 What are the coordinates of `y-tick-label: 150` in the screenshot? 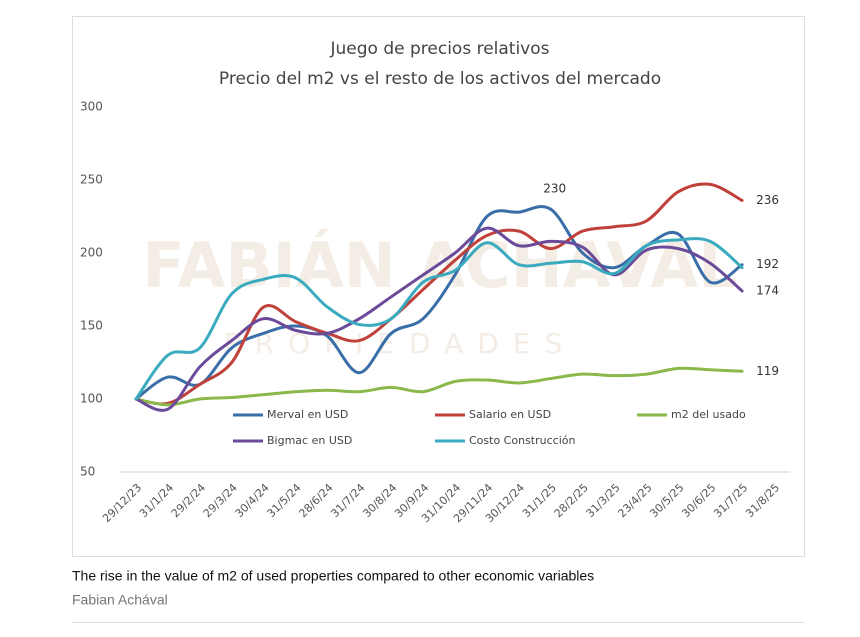 It's located at (91, 326).